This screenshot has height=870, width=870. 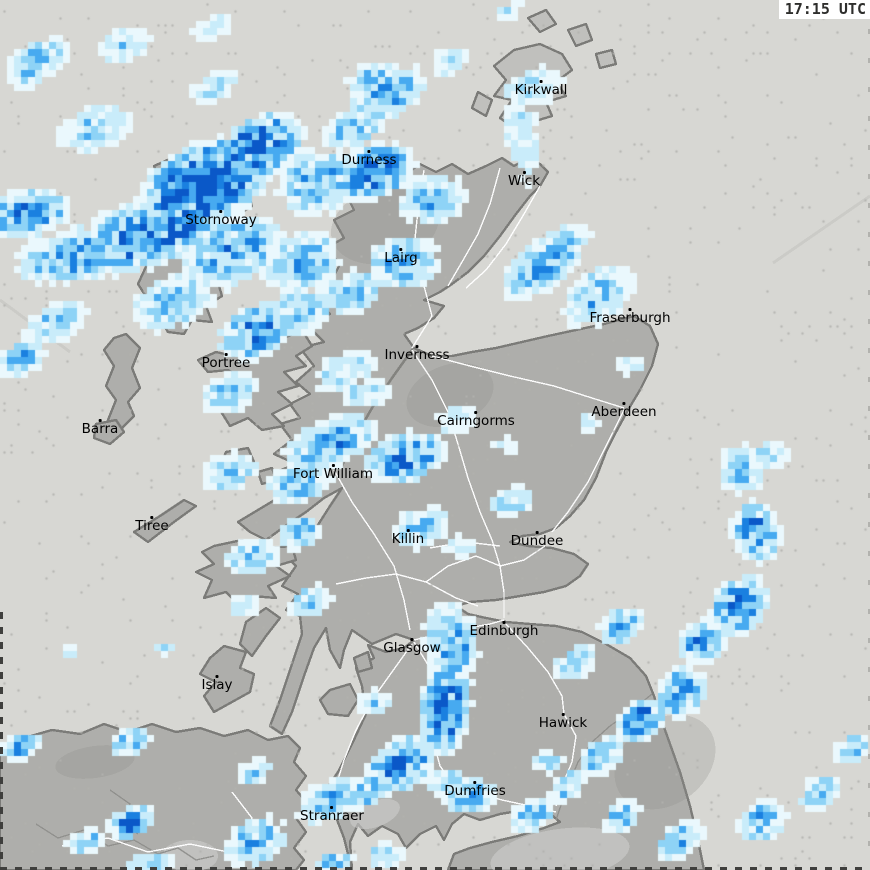 I want to click on timestamp: 17:15 UTC, so click(x=824, y=9).